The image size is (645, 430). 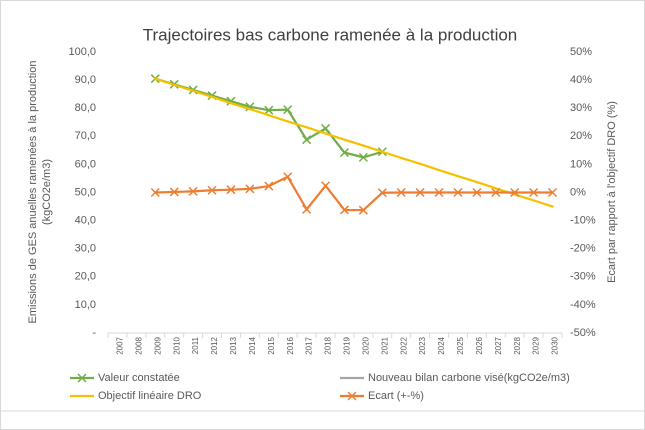 I want to click on y-tick-label: 50,0, so click(x=85, y=192).